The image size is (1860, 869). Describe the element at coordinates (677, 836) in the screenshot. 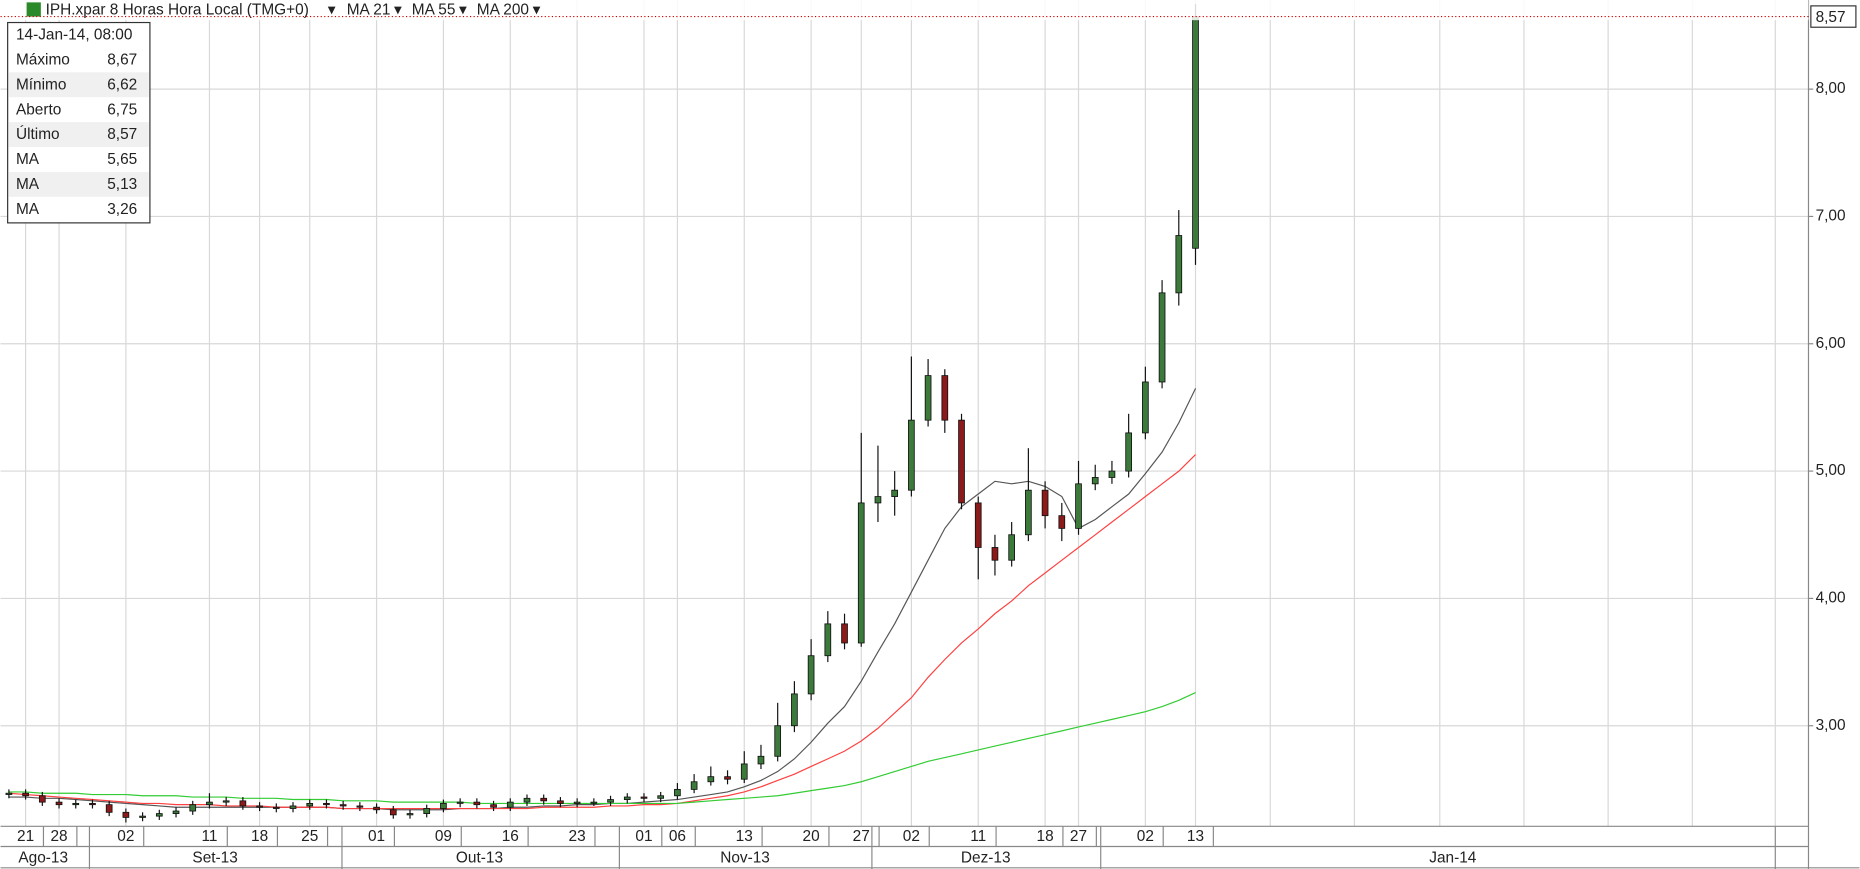

I see `x-tick-label: 06` at that location.